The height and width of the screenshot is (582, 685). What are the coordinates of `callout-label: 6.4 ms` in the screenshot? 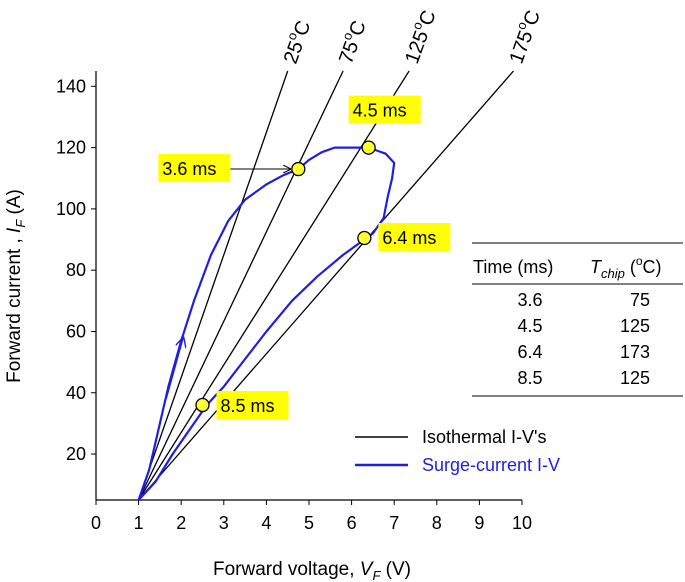 It's located at (409, 238).